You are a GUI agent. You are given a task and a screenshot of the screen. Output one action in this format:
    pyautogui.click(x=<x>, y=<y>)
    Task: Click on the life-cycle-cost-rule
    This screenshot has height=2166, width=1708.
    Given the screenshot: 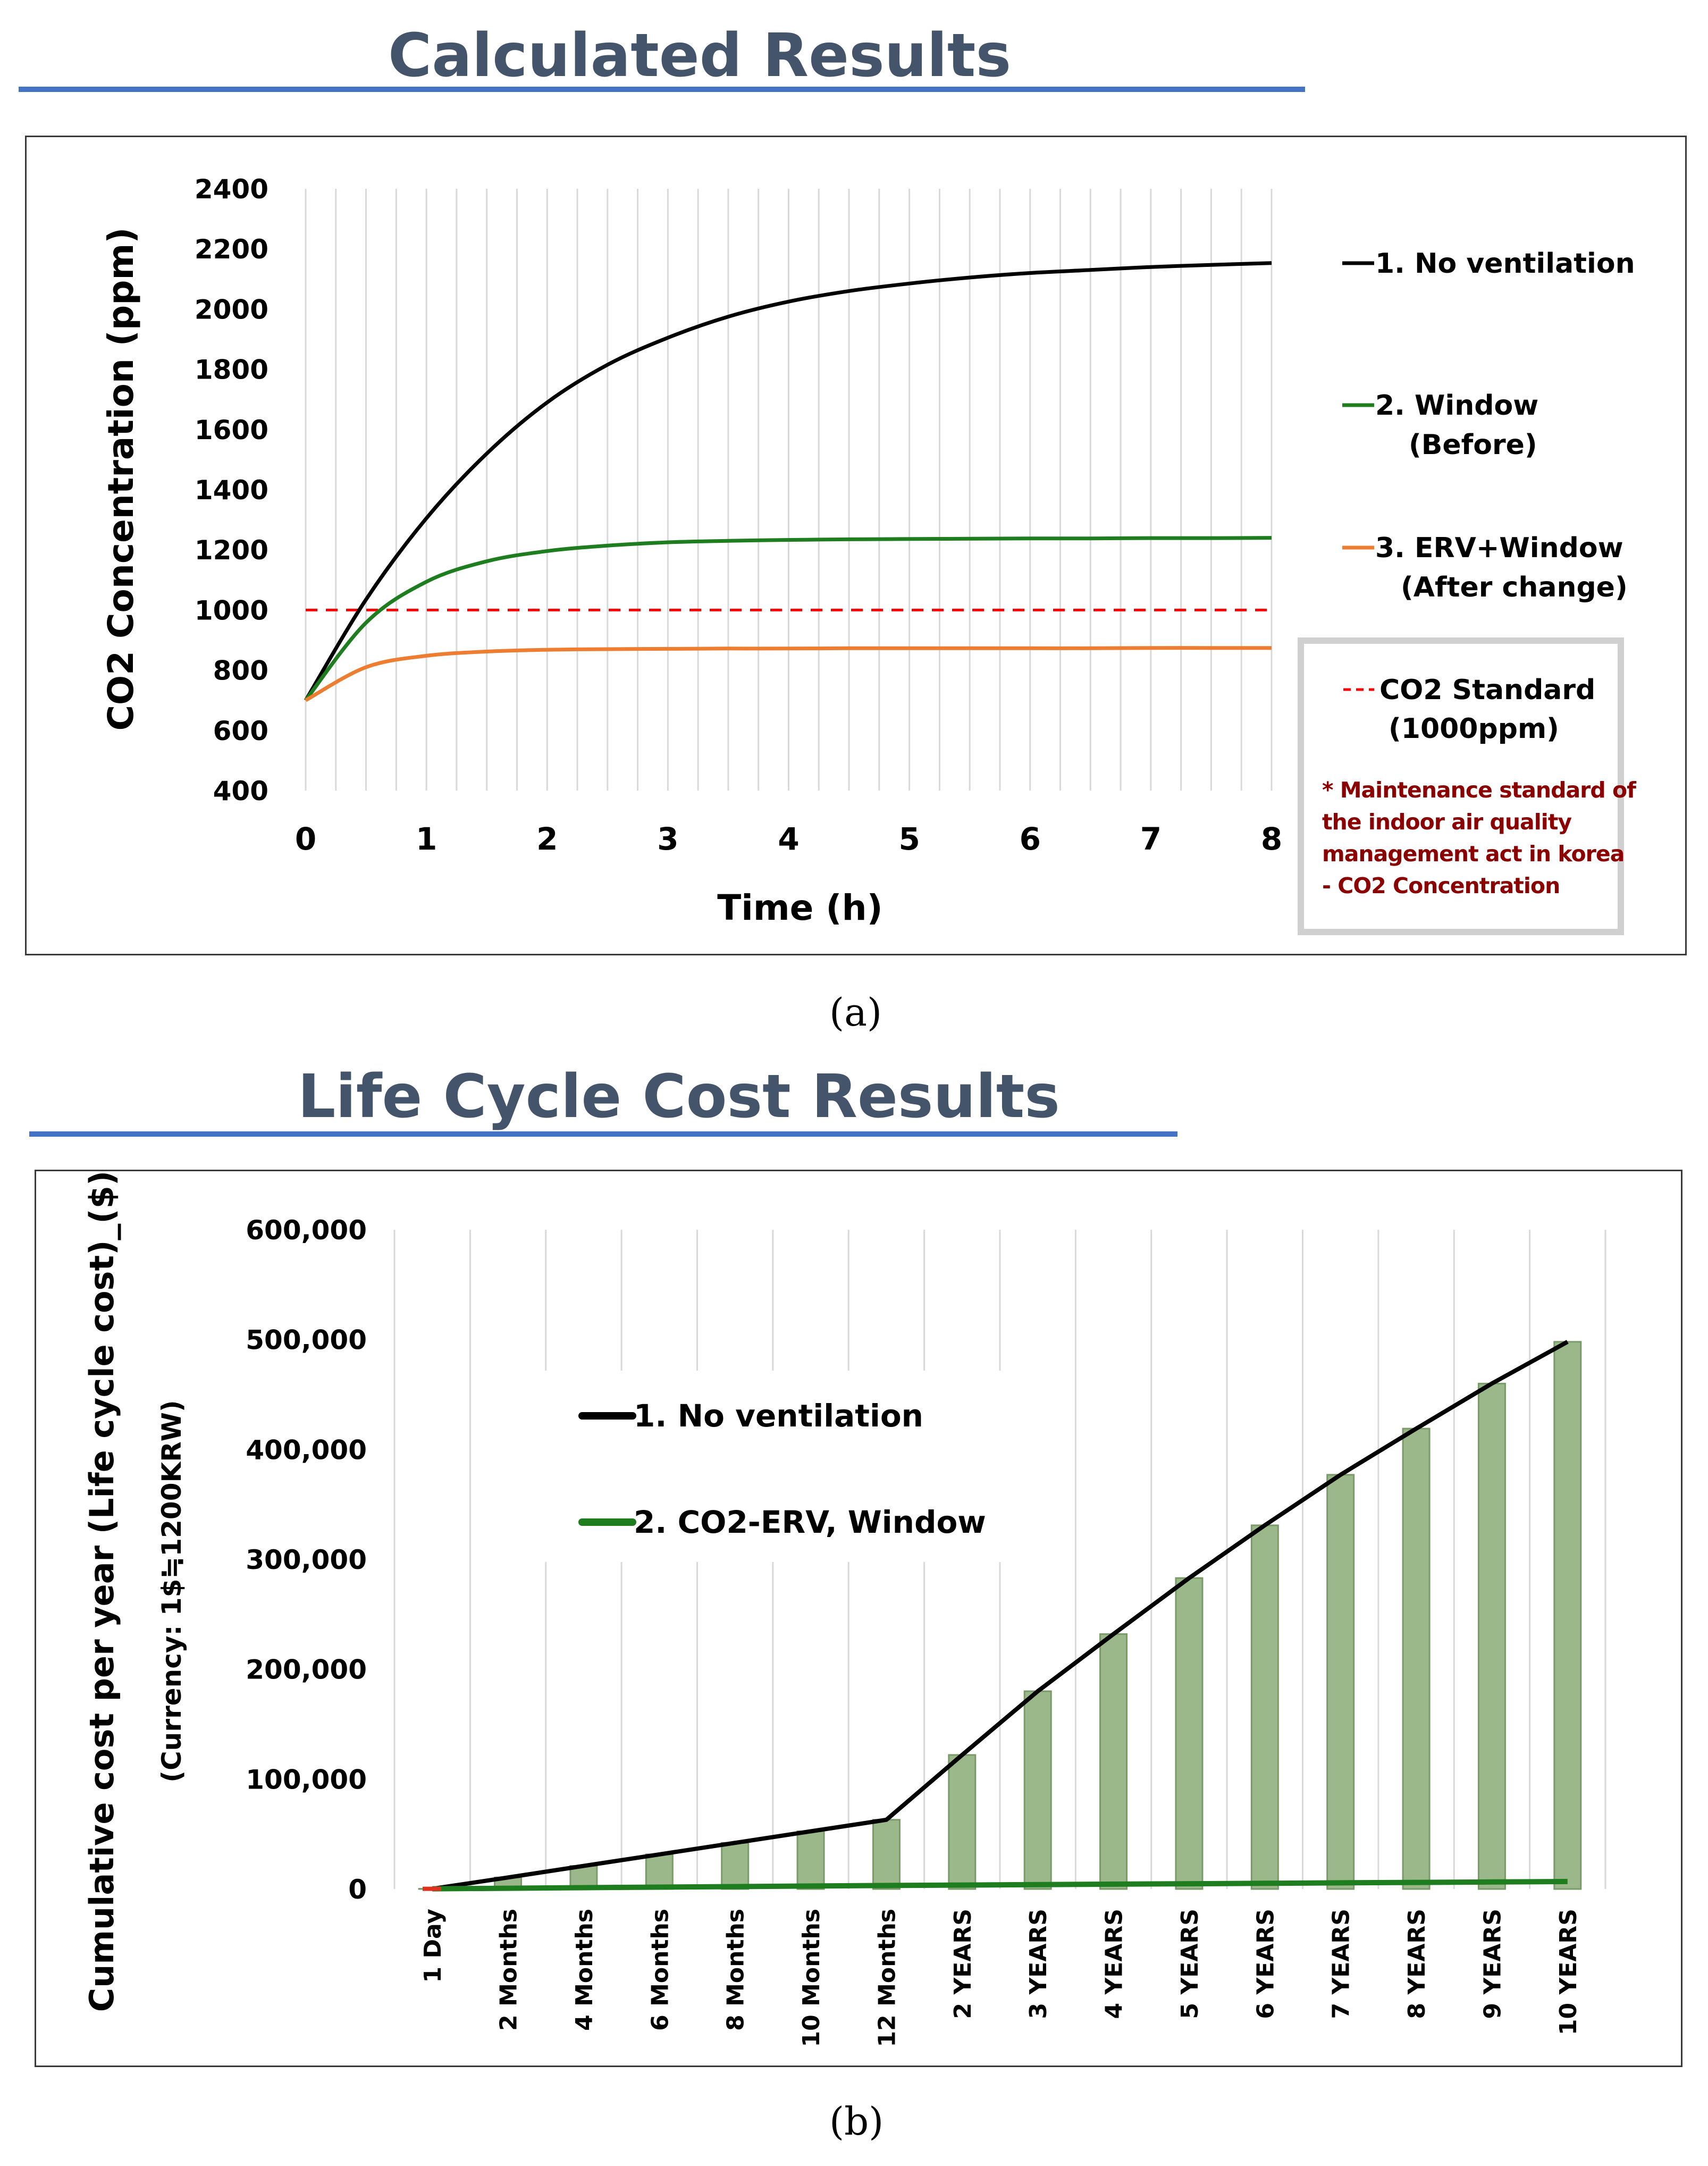 What is the action you would take?
    pyautogui.click(x=603, y=1134)
    